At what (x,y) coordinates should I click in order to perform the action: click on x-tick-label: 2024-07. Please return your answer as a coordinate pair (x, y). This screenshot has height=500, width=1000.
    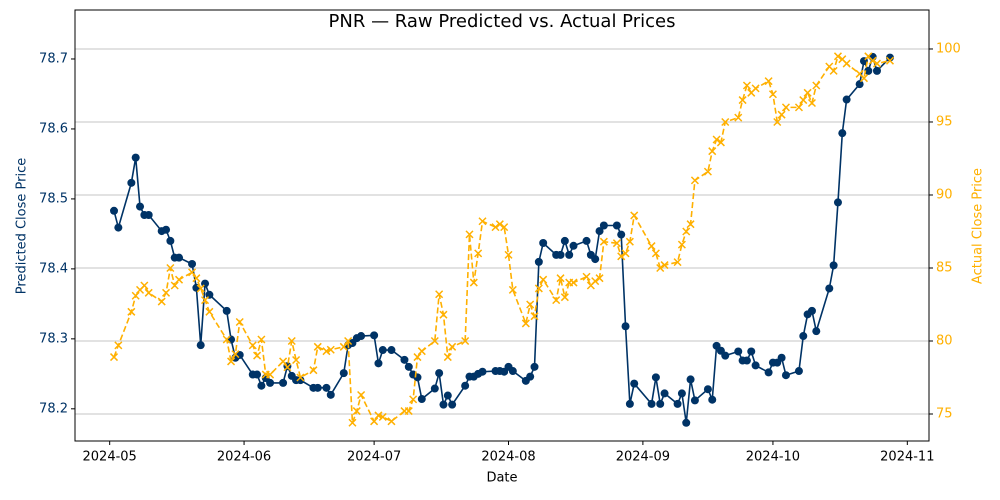
    Looking at the image, I should click on (374, 457).